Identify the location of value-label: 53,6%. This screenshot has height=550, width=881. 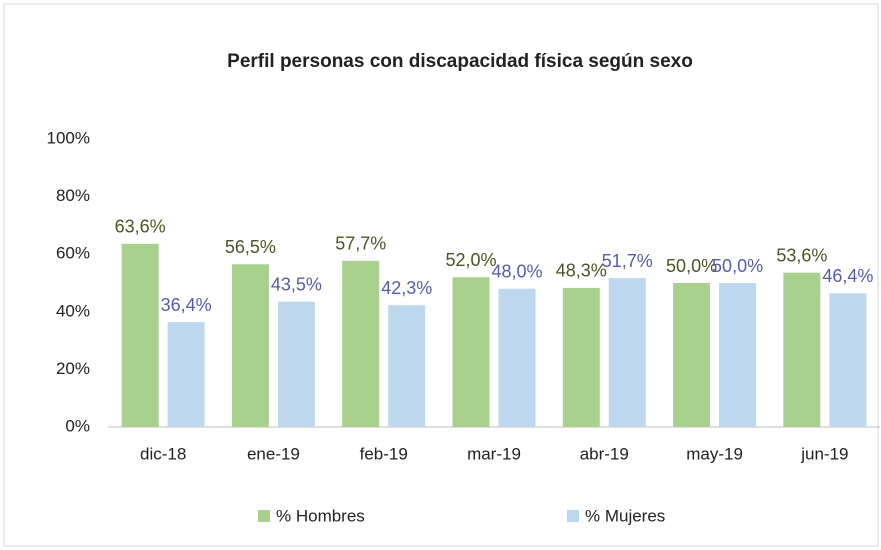
(801, 255).